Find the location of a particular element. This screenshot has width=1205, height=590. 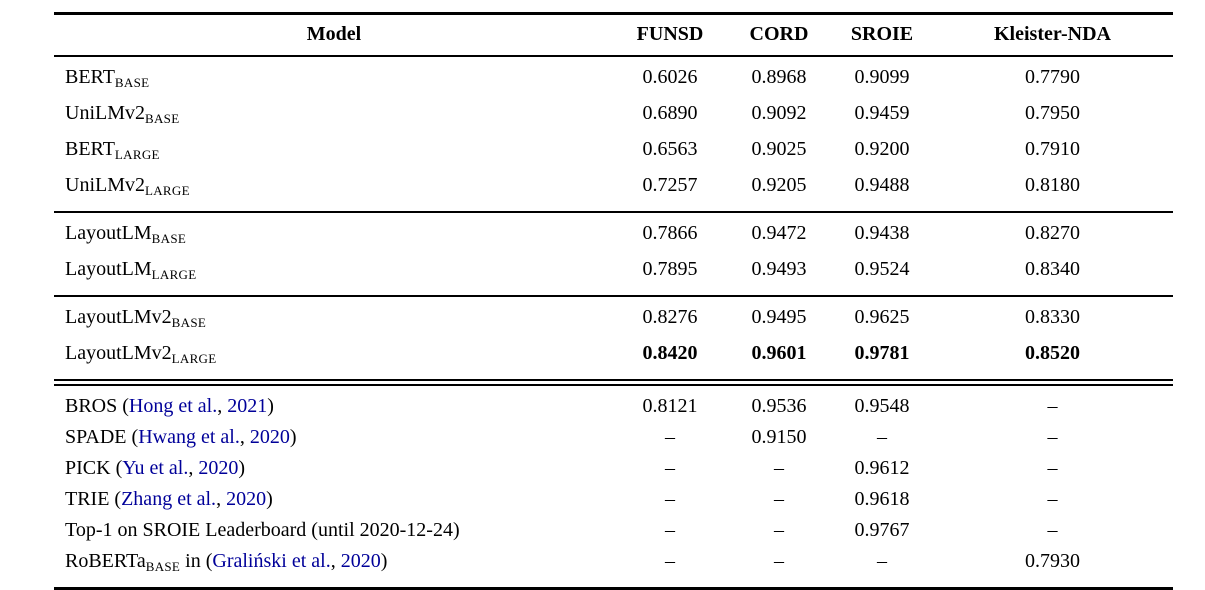

model-cell: BERTBASE is located at coordinates (334, 80).